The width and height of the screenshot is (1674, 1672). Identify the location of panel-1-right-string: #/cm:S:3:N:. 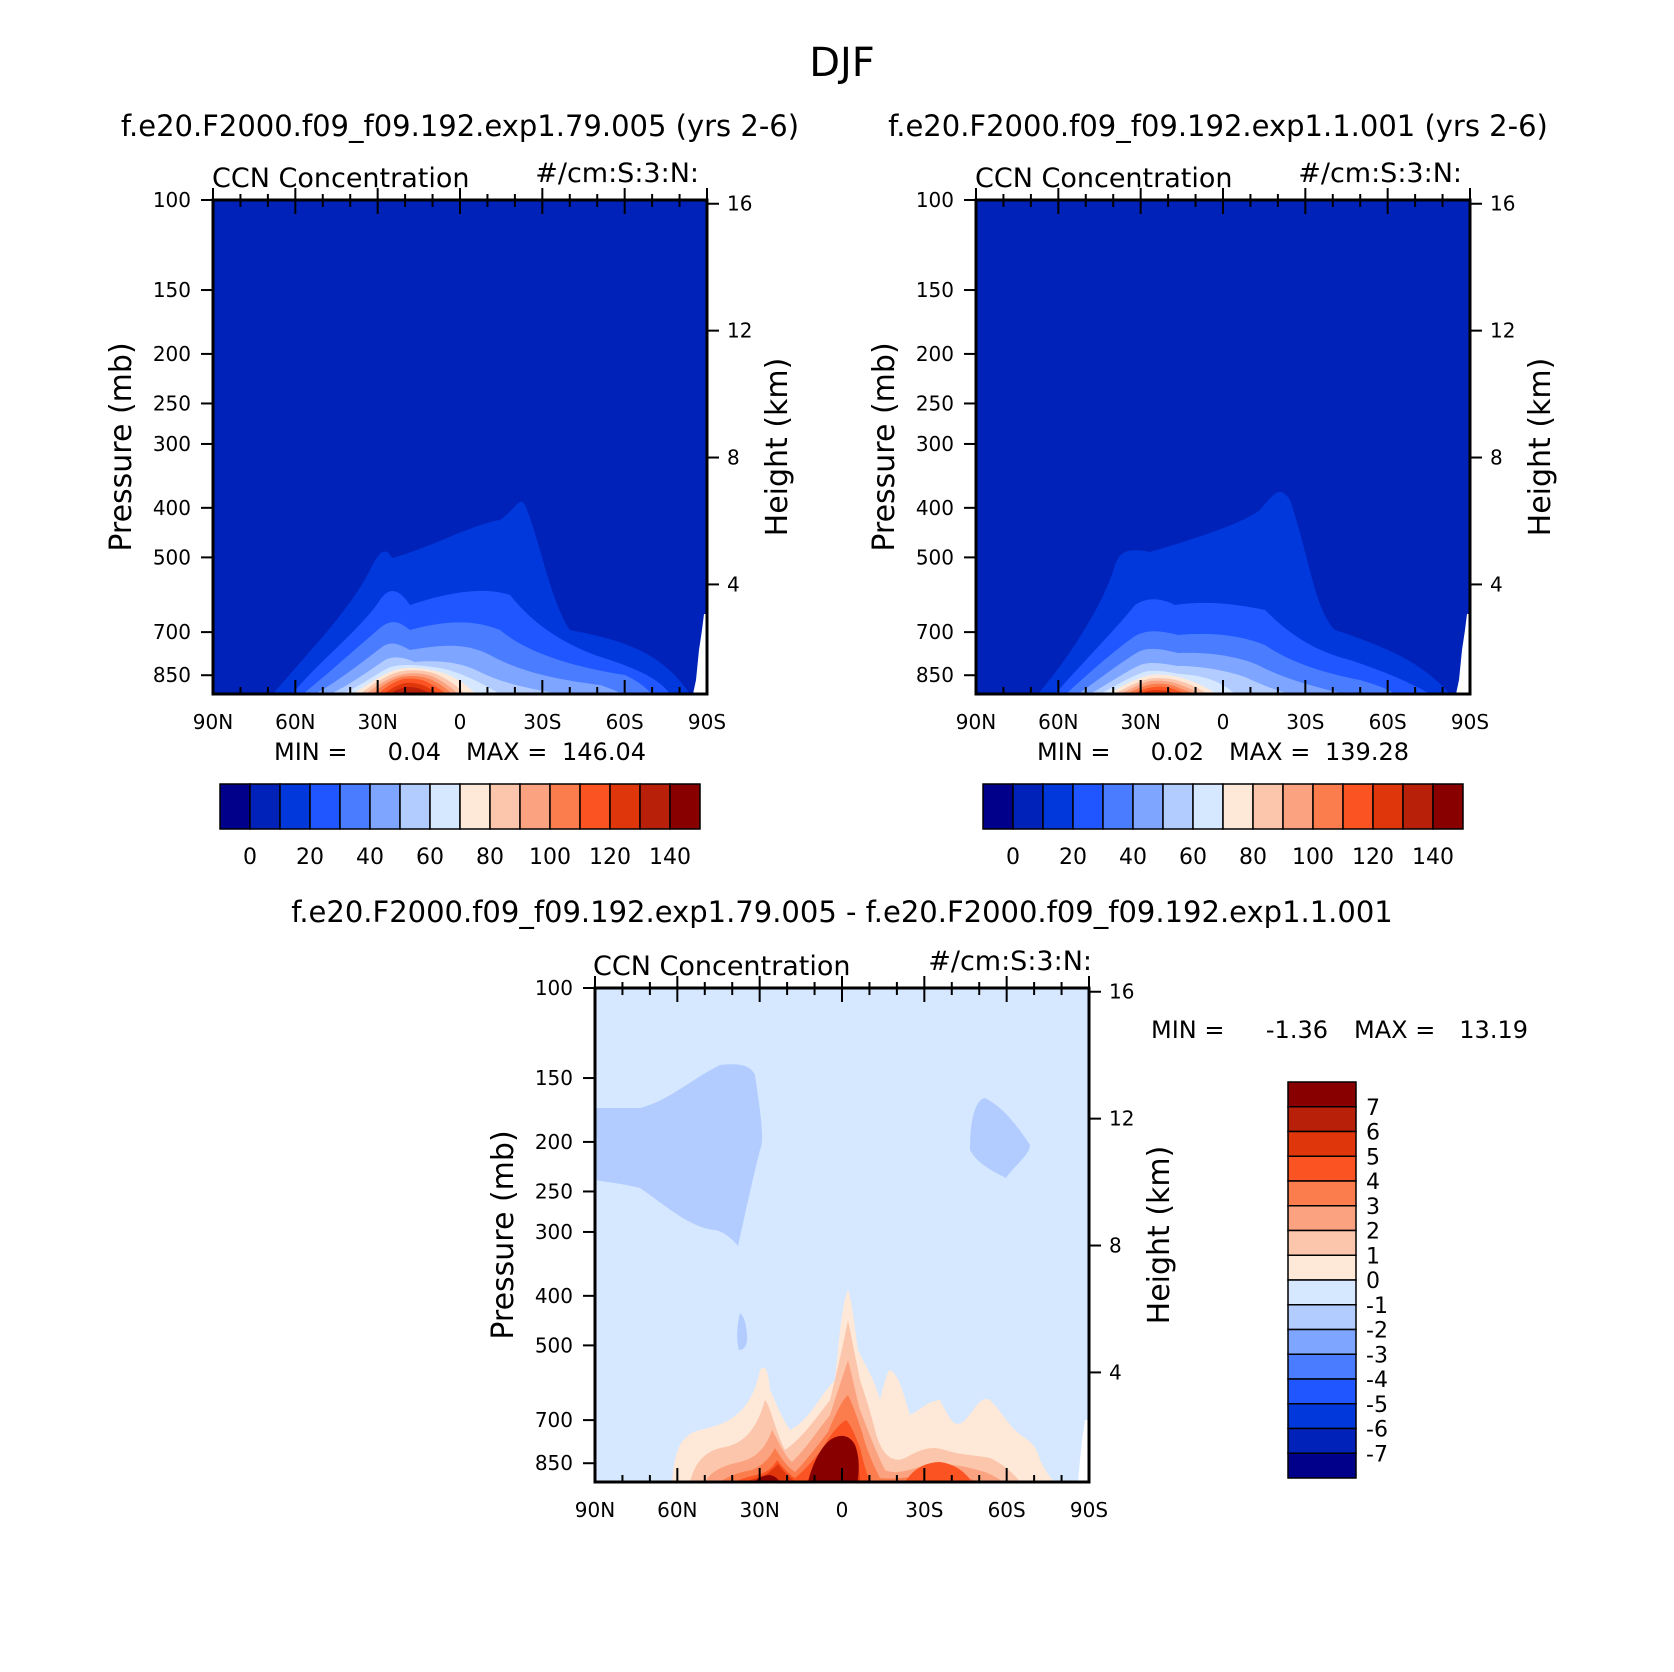
(617, 173).